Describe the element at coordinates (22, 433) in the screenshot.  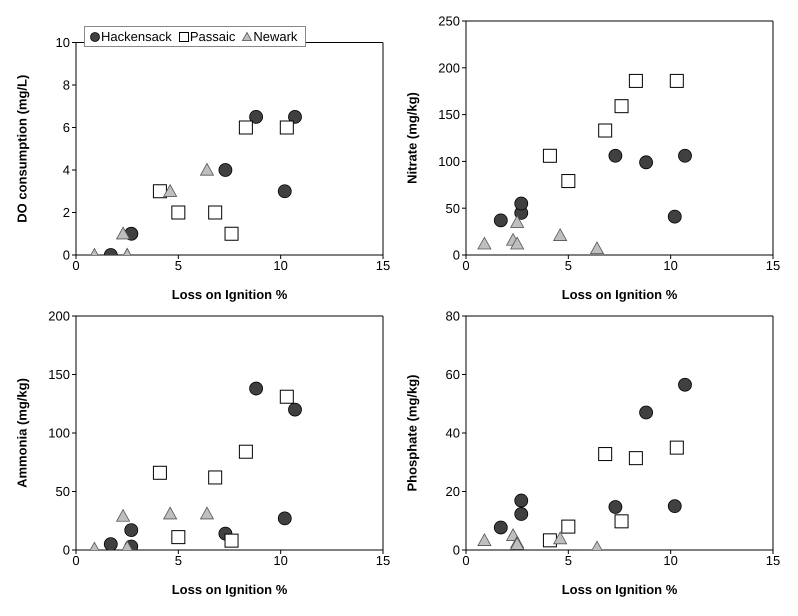
I see `y-axis-title: Ammonia (mg/kg)` at that location.